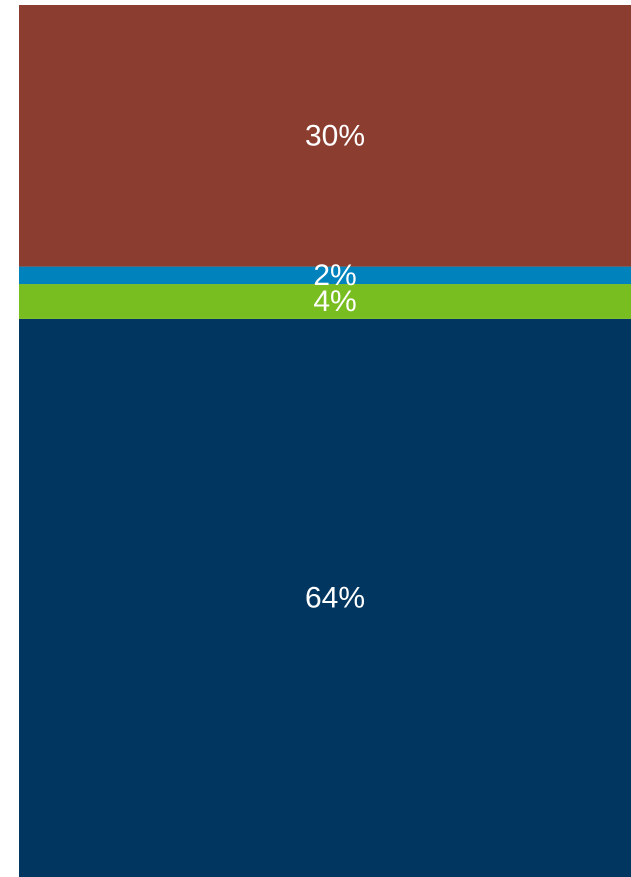 The height and width of the screenshot is (877, 631). Describe the element at coordinates (335, 135) in the screenshot. I see `data-label-3: 30%` at that location.